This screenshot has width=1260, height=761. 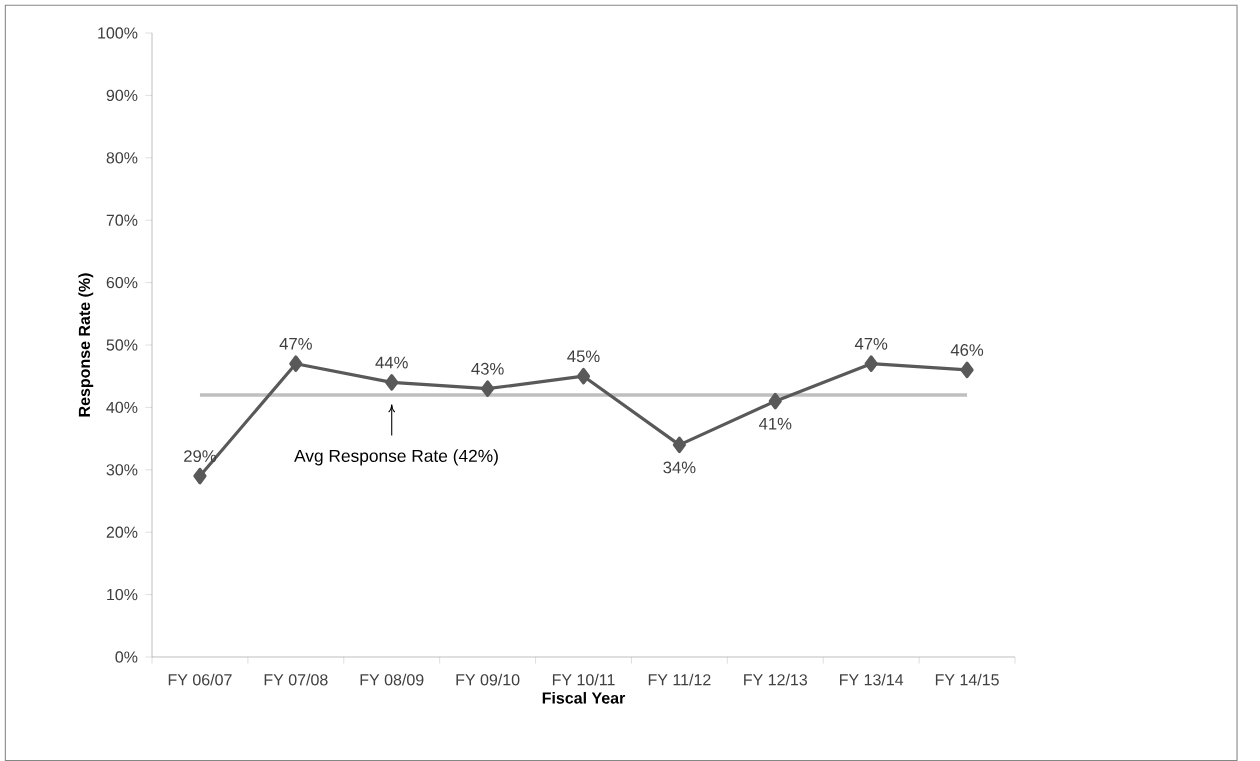 What do you see at coordinates (126, 657) in the screenshot?
I see `y-tick-label: 0%` at bounding box center [126, 657].